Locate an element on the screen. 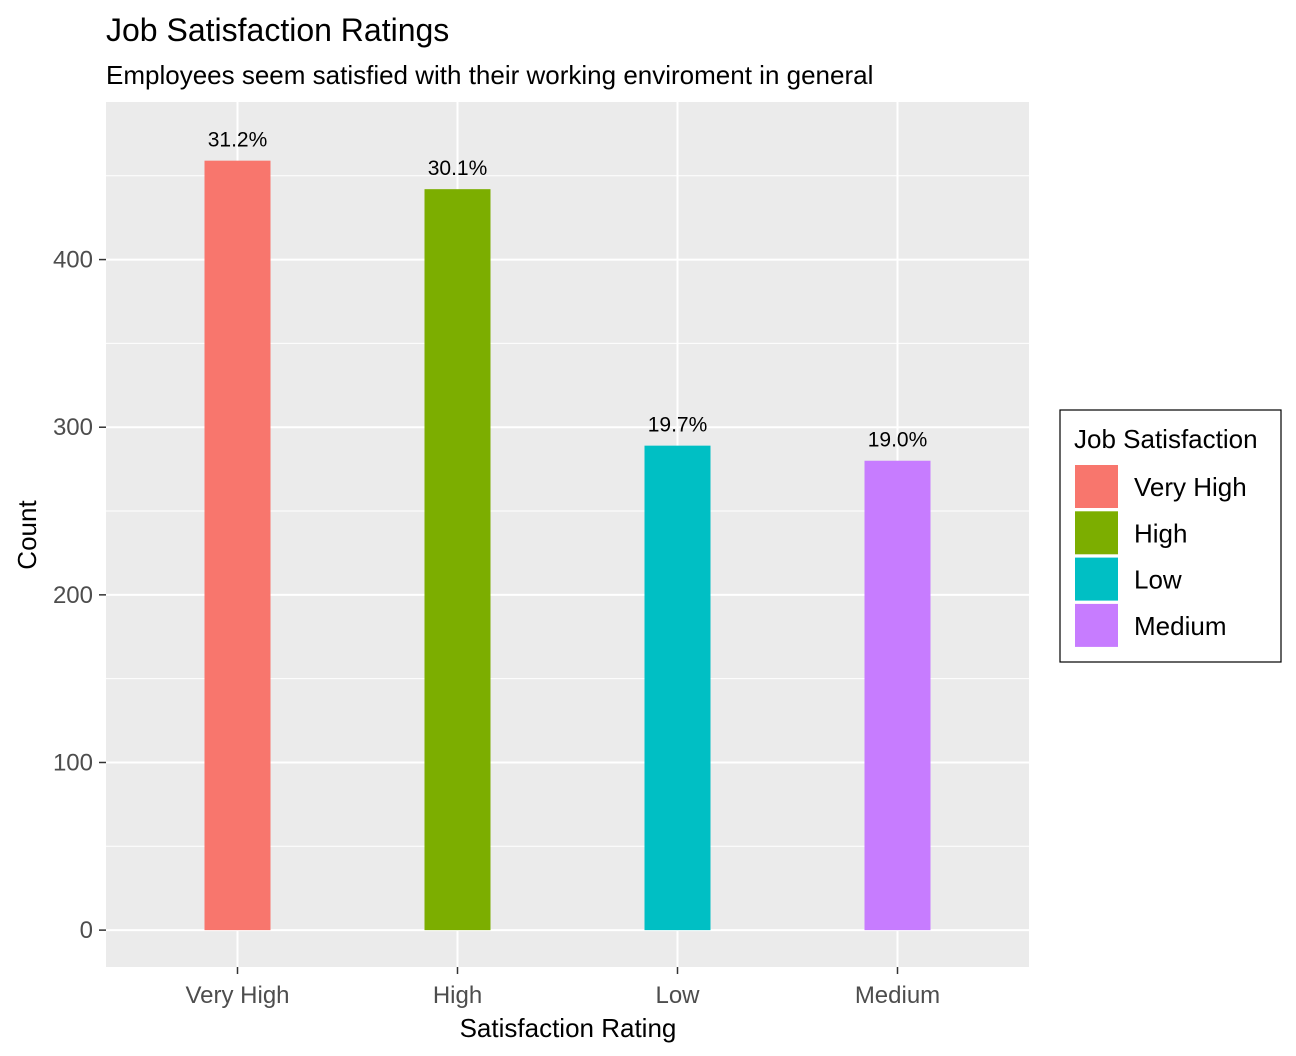  bar-low is located at coordinates (677, 688).